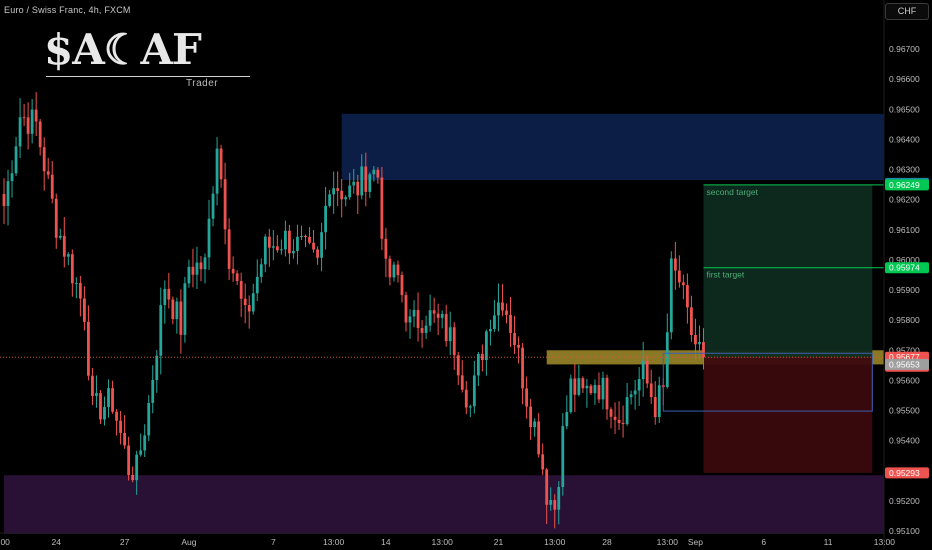 Image resolution: width=932 pixels, height=550 pixels. What do you see at coordinates (904, 170) in the screenshot?
I see `price-tick-label: 0.96300` at bounding box center [904, 170].